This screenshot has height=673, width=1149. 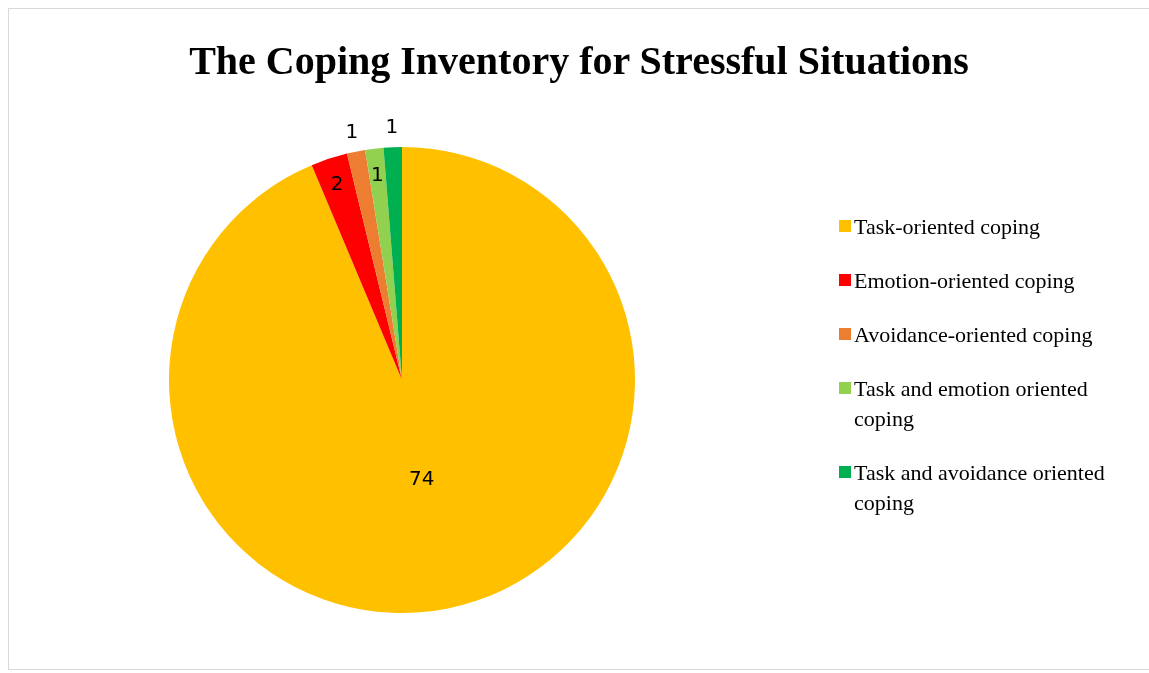 What do you see at coordinates (422, 478) in the screenshot?
I see `data-label: 74` at bounding box center [422, 478].